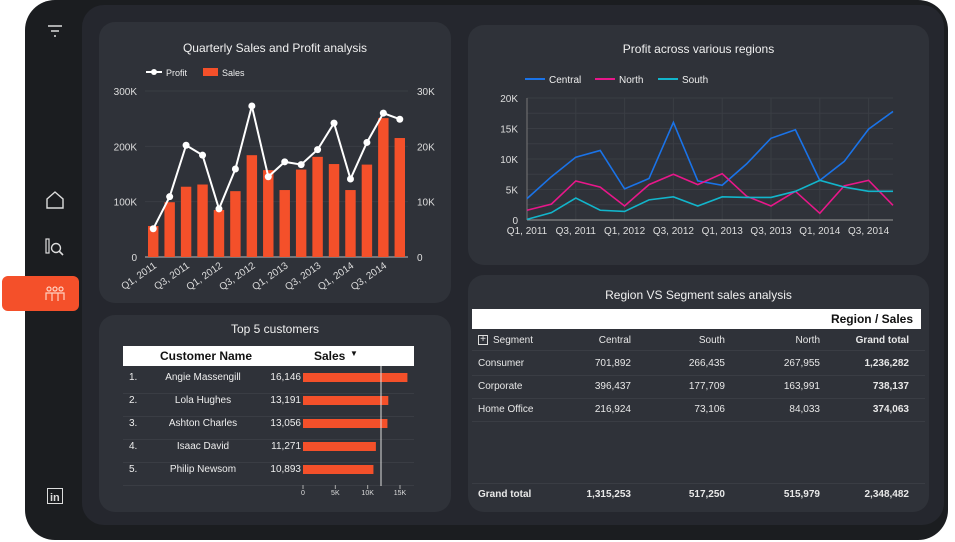 The height and width of the screenshot is (542, 955). Describe the element at coordinates (154, 72) in the screenshot. I see `legend-profit-marker` at that location.